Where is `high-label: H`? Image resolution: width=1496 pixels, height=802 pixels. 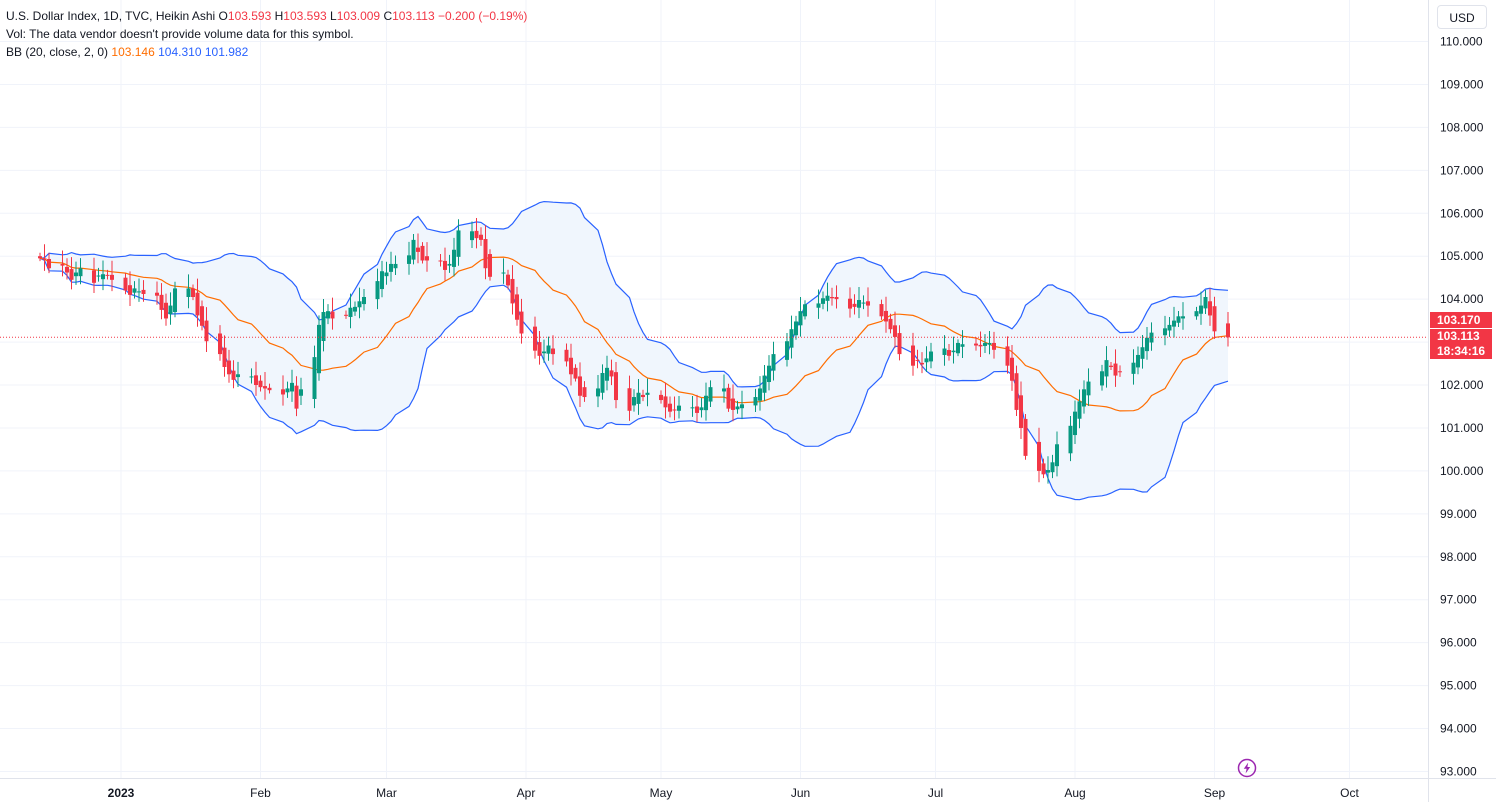
high-label: H is located at coordinates (279, 16).